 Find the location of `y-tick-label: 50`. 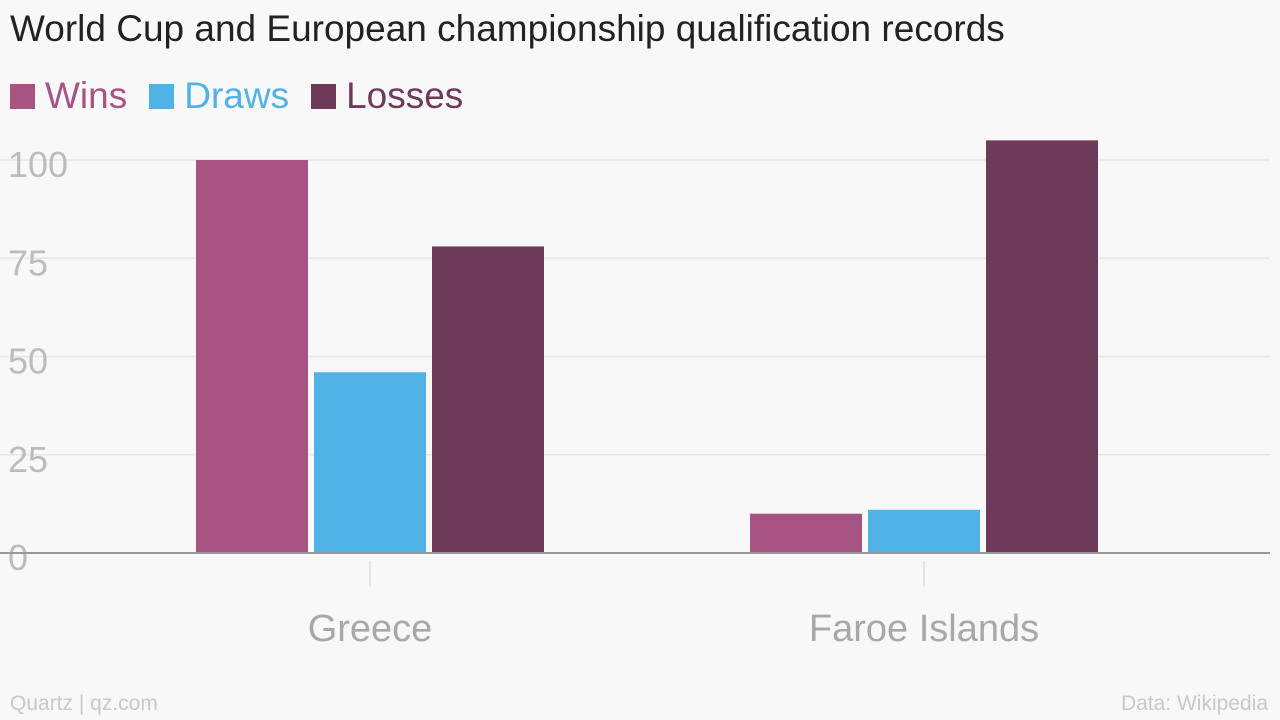

y-tick-label: 50 is located at coordinates (28, 361).